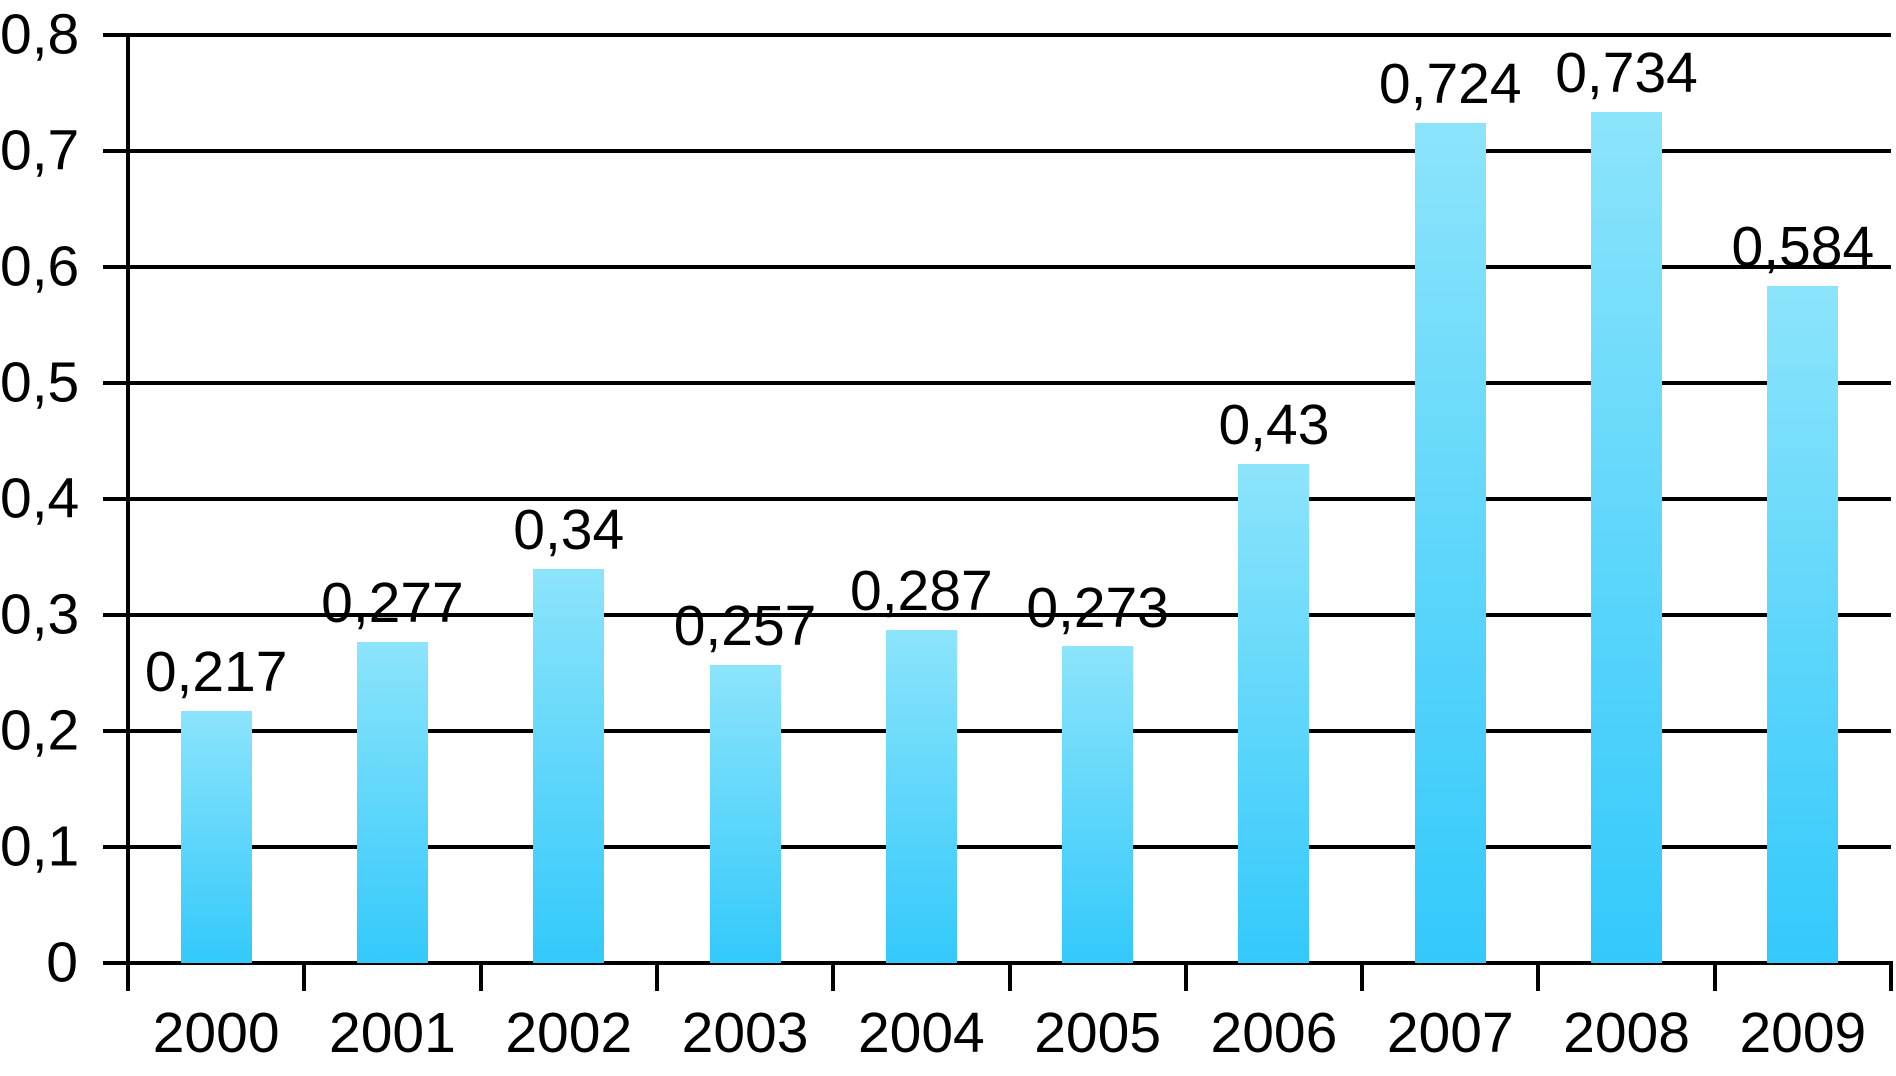  Describe the element at coordinates (1098, 804) in the screenshot. I see `bar-2005` at that location.